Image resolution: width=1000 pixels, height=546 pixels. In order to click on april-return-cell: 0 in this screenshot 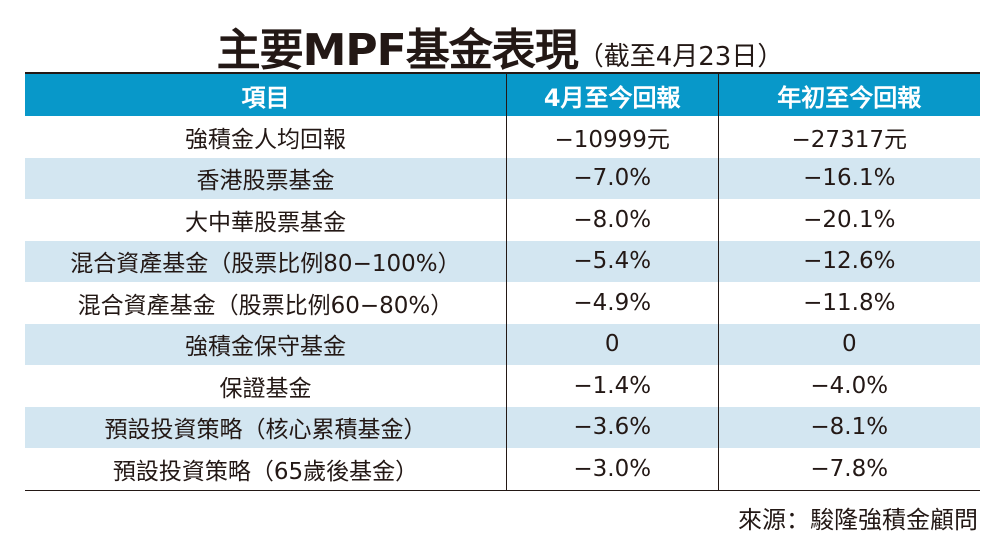, I will do `click(612, 344)`.